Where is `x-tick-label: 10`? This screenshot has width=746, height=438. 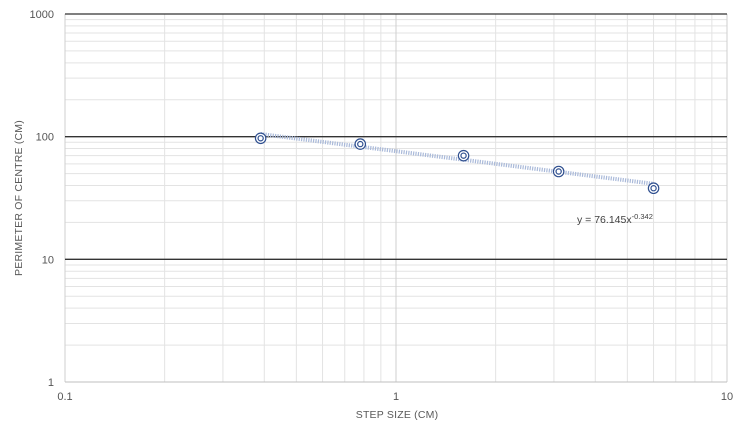
x-tick-label: 10 is located at coordinates (727, 397).